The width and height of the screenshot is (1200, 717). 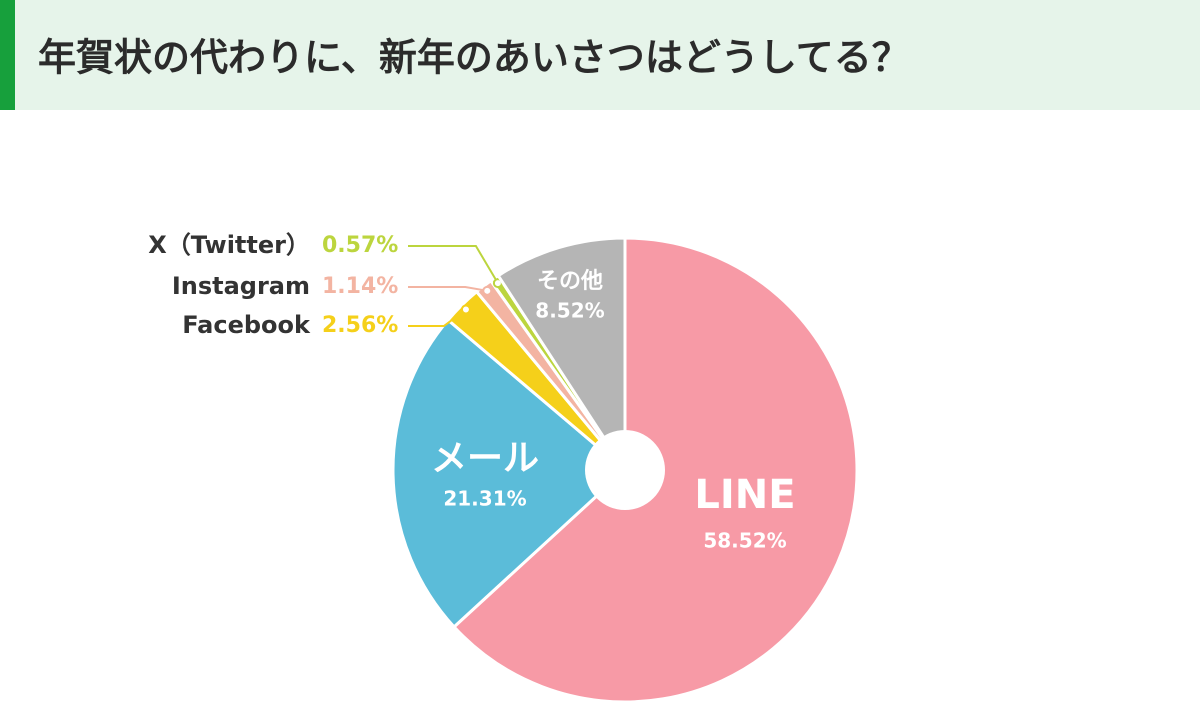 I want to click on pie-hole, so click(x=625, y=470).